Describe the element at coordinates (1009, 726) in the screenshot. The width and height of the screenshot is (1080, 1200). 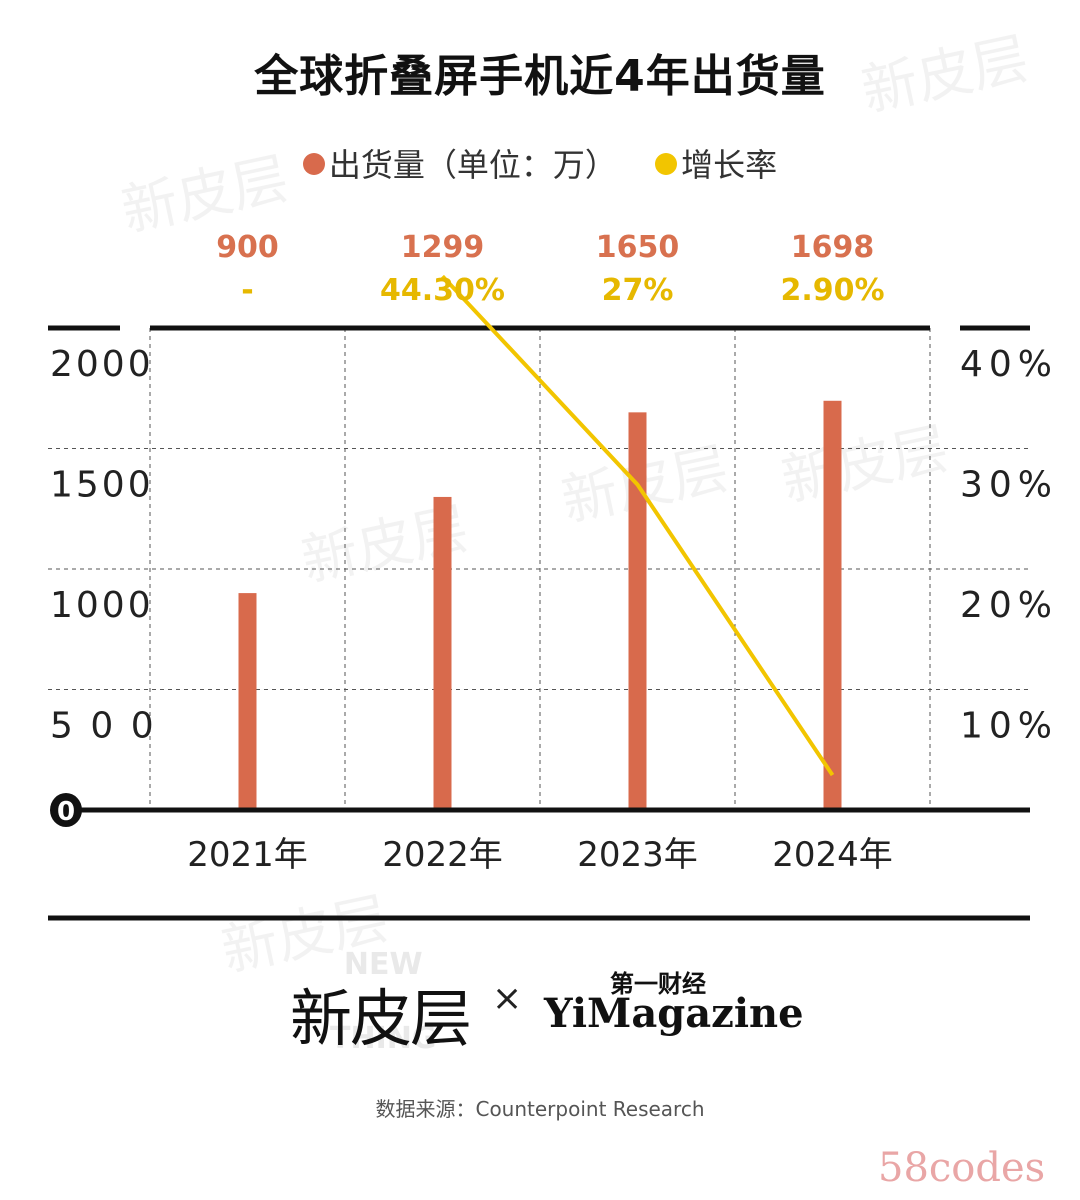
I see `right-axis-tick-label: 10%` at that location.